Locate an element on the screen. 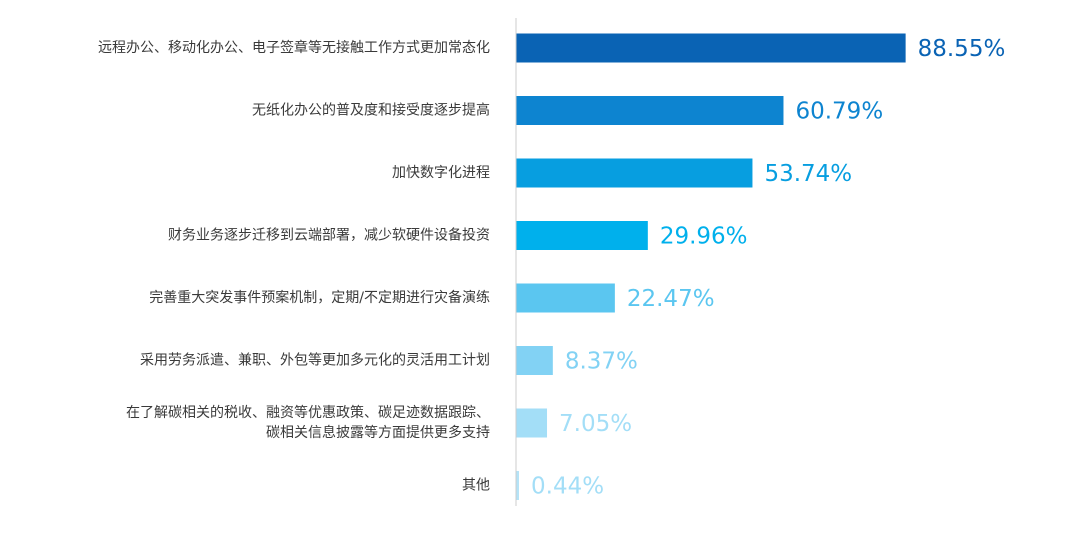  value-label: 60.79% is located at coordinates (839, 112).